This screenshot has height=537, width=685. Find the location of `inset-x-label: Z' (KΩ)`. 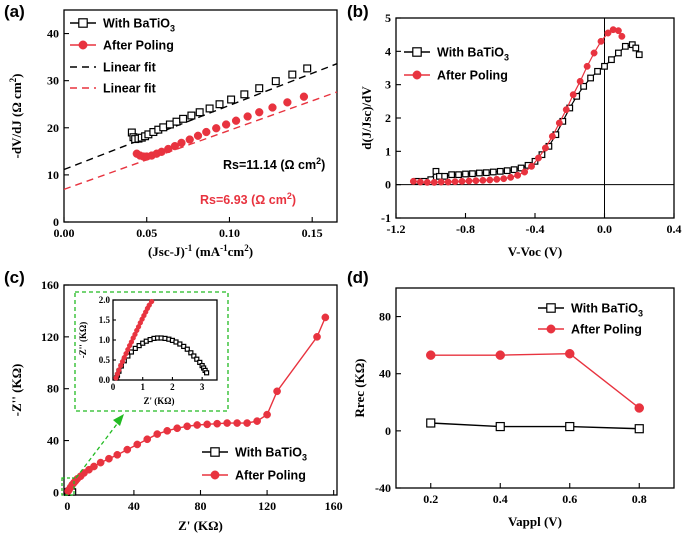

inset-x-label: Z' (KΩ) is located at coordinates (159, 401).